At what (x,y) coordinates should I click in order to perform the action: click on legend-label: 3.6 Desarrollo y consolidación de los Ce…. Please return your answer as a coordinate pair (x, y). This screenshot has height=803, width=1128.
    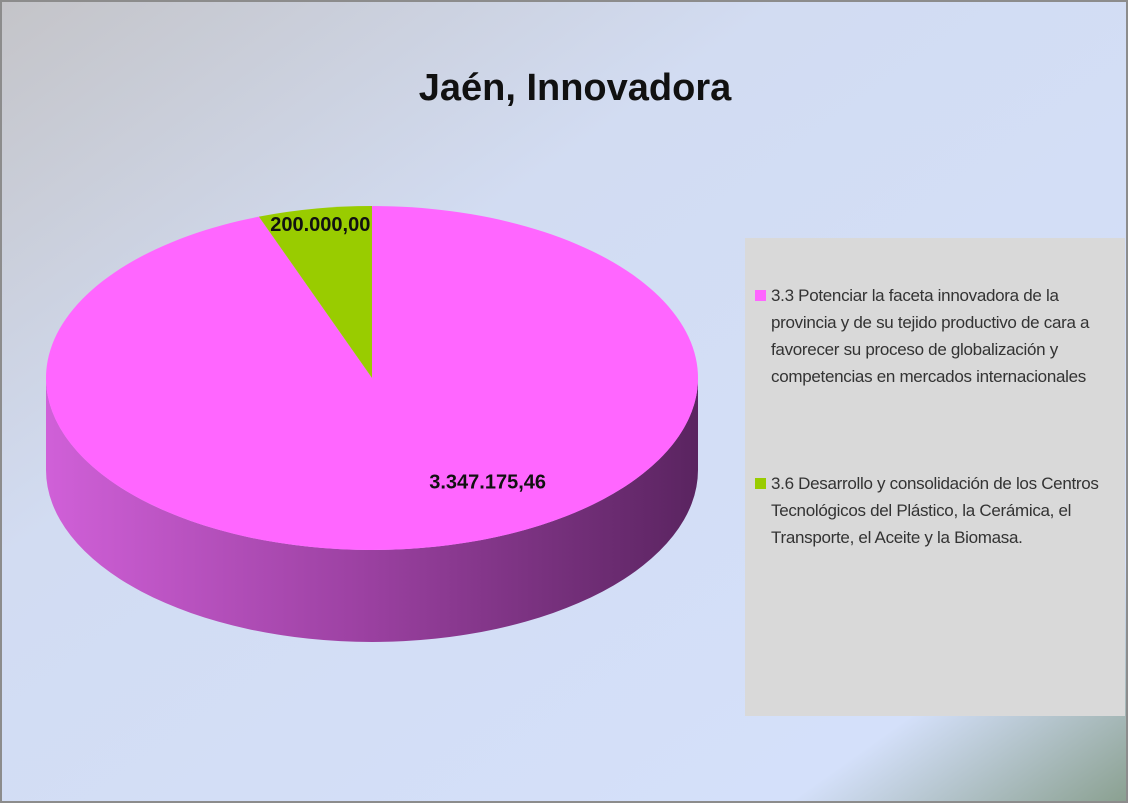
    Looking at the image, I should click on (935, 510).